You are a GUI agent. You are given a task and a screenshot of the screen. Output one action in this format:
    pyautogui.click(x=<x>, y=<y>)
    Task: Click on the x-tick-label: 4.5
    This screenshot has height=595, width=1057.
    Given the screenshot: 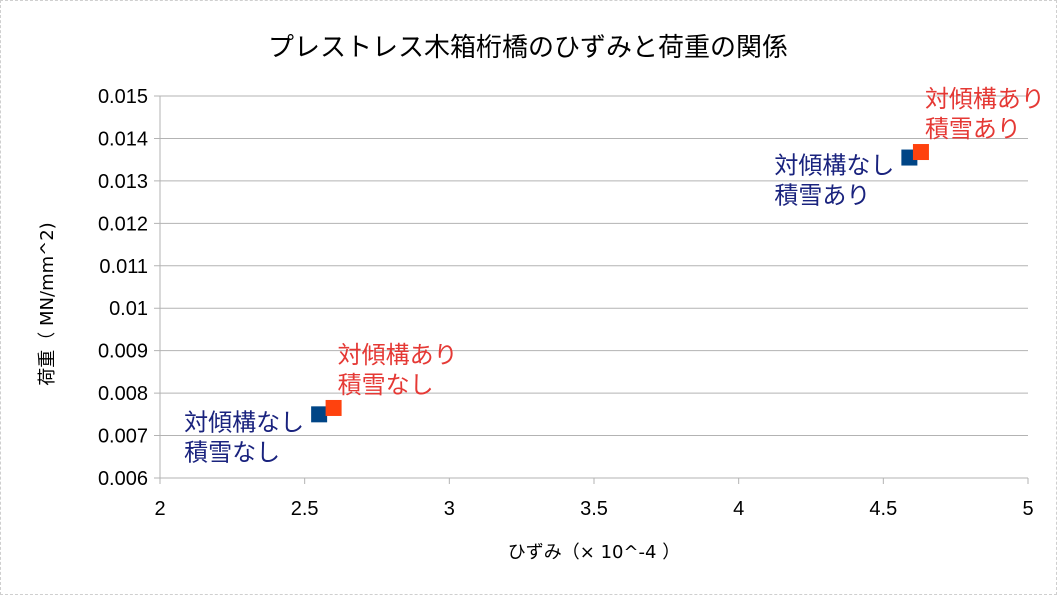 What is the action you would take?
    pyautogui.click(x=883, y=509)
    